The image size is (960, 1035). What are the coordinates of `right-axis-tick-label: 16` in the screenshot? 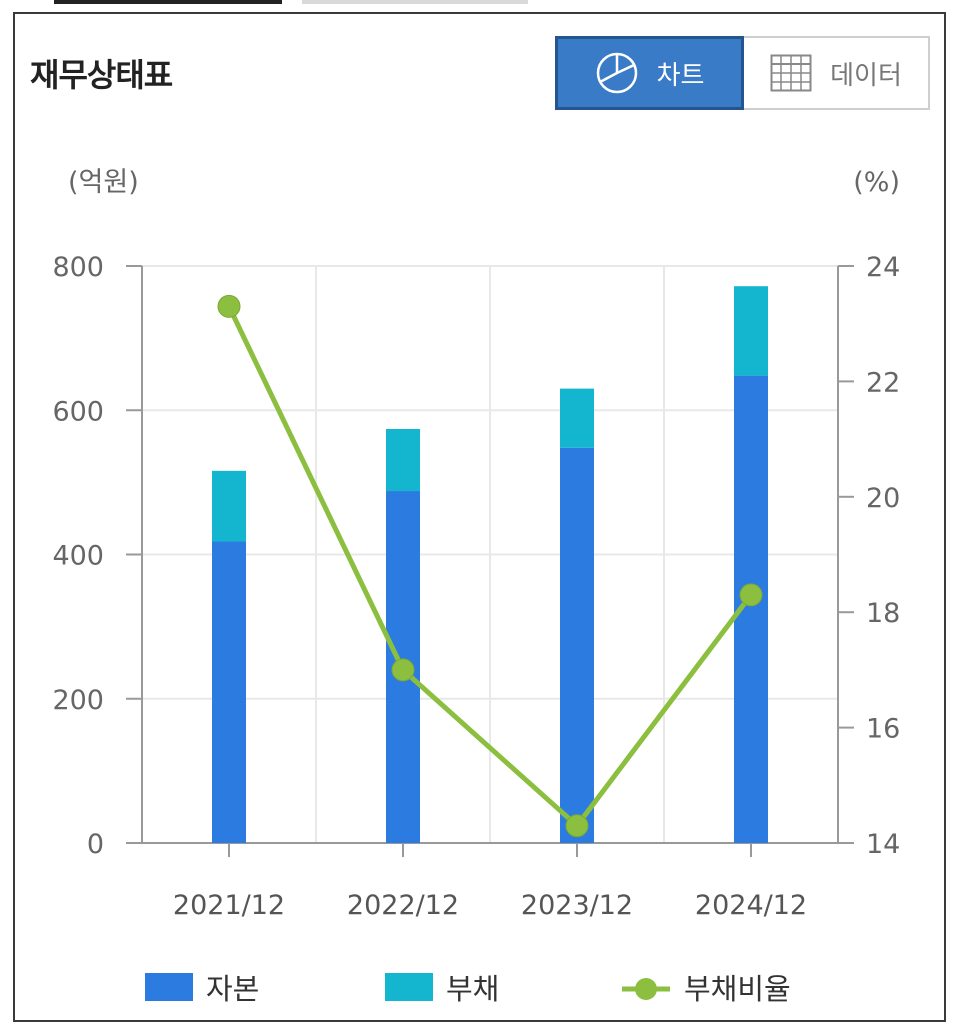 It's located at (883, 729).